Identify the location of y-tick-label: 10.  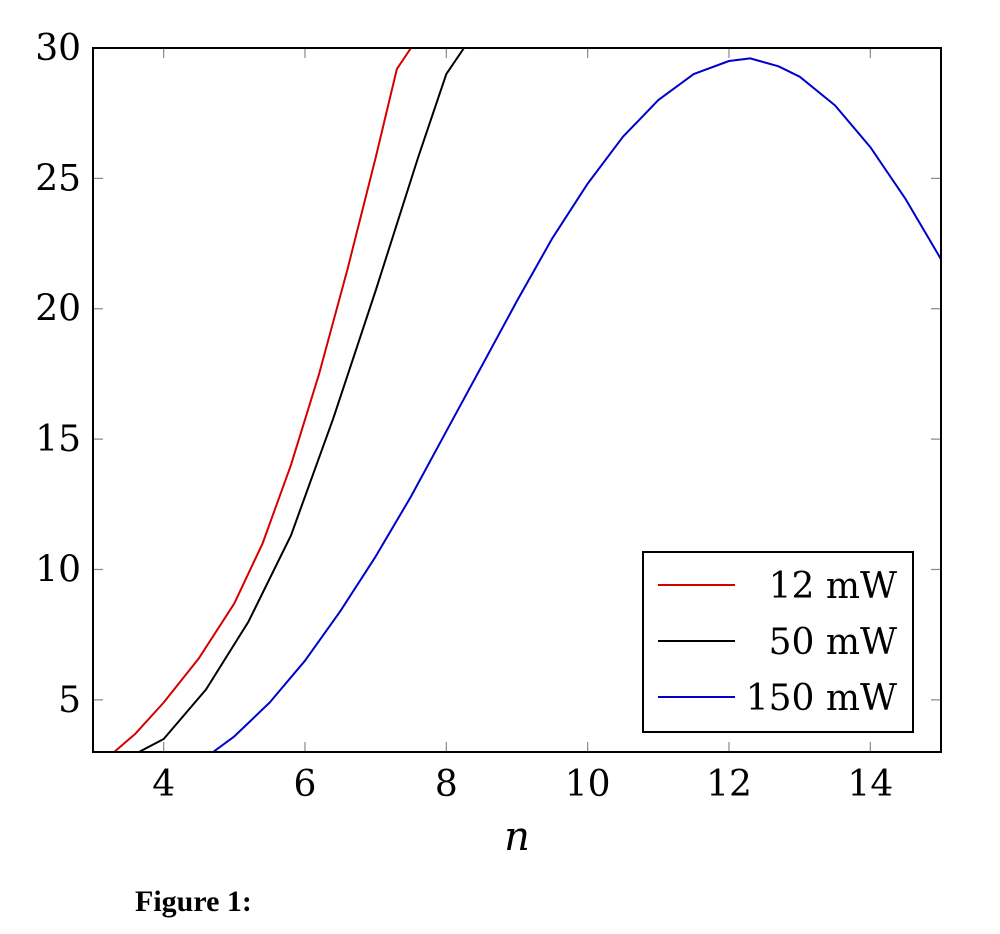
(58, 569).